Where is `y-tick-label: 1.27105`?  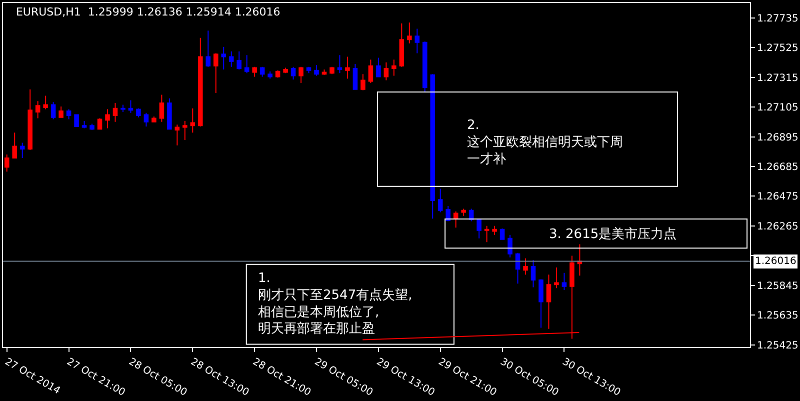 y-tick-label: 1.27105 is located at coordinates (777, 108).